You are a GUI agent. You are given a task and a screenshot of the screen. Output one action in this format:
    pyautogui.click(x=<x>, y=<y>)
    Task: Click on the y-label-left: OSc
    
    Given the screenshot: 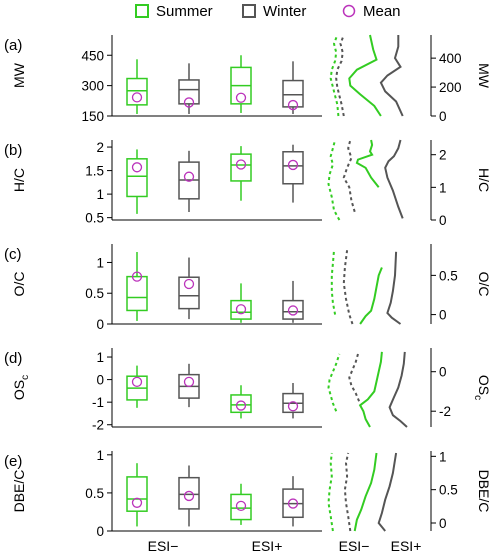 What is the action you would take?
    pyautogui.click(x=21, y=387)
    